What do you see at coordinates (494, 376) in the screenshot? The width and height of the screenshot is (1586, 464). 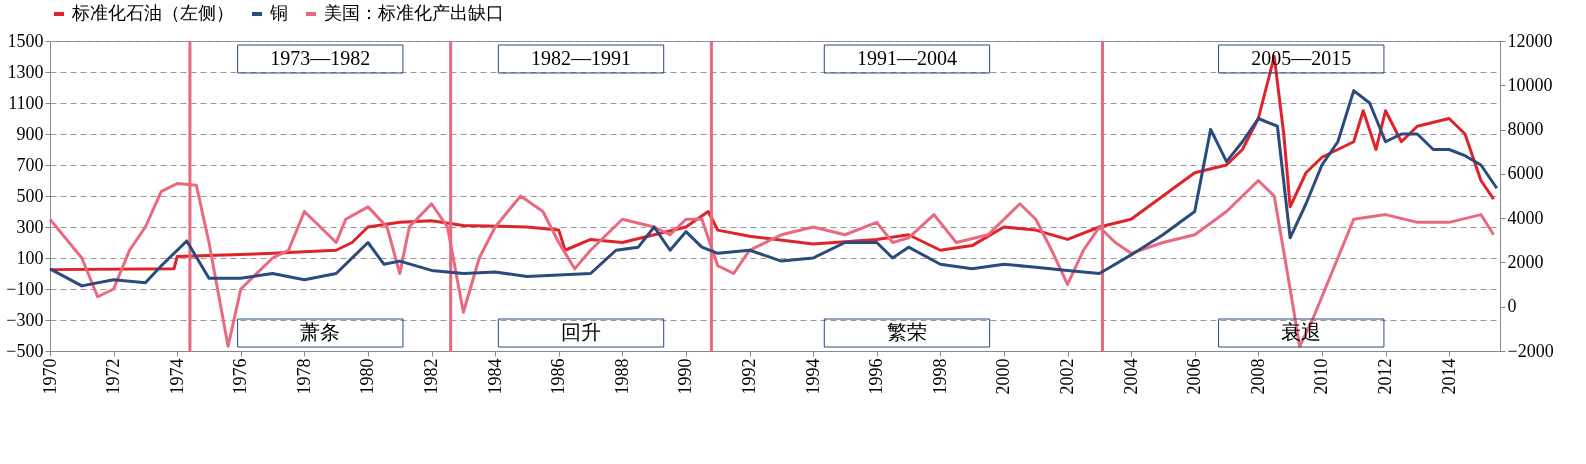 I see `x-tick-label: 1984` at bounding box center [494, 376].